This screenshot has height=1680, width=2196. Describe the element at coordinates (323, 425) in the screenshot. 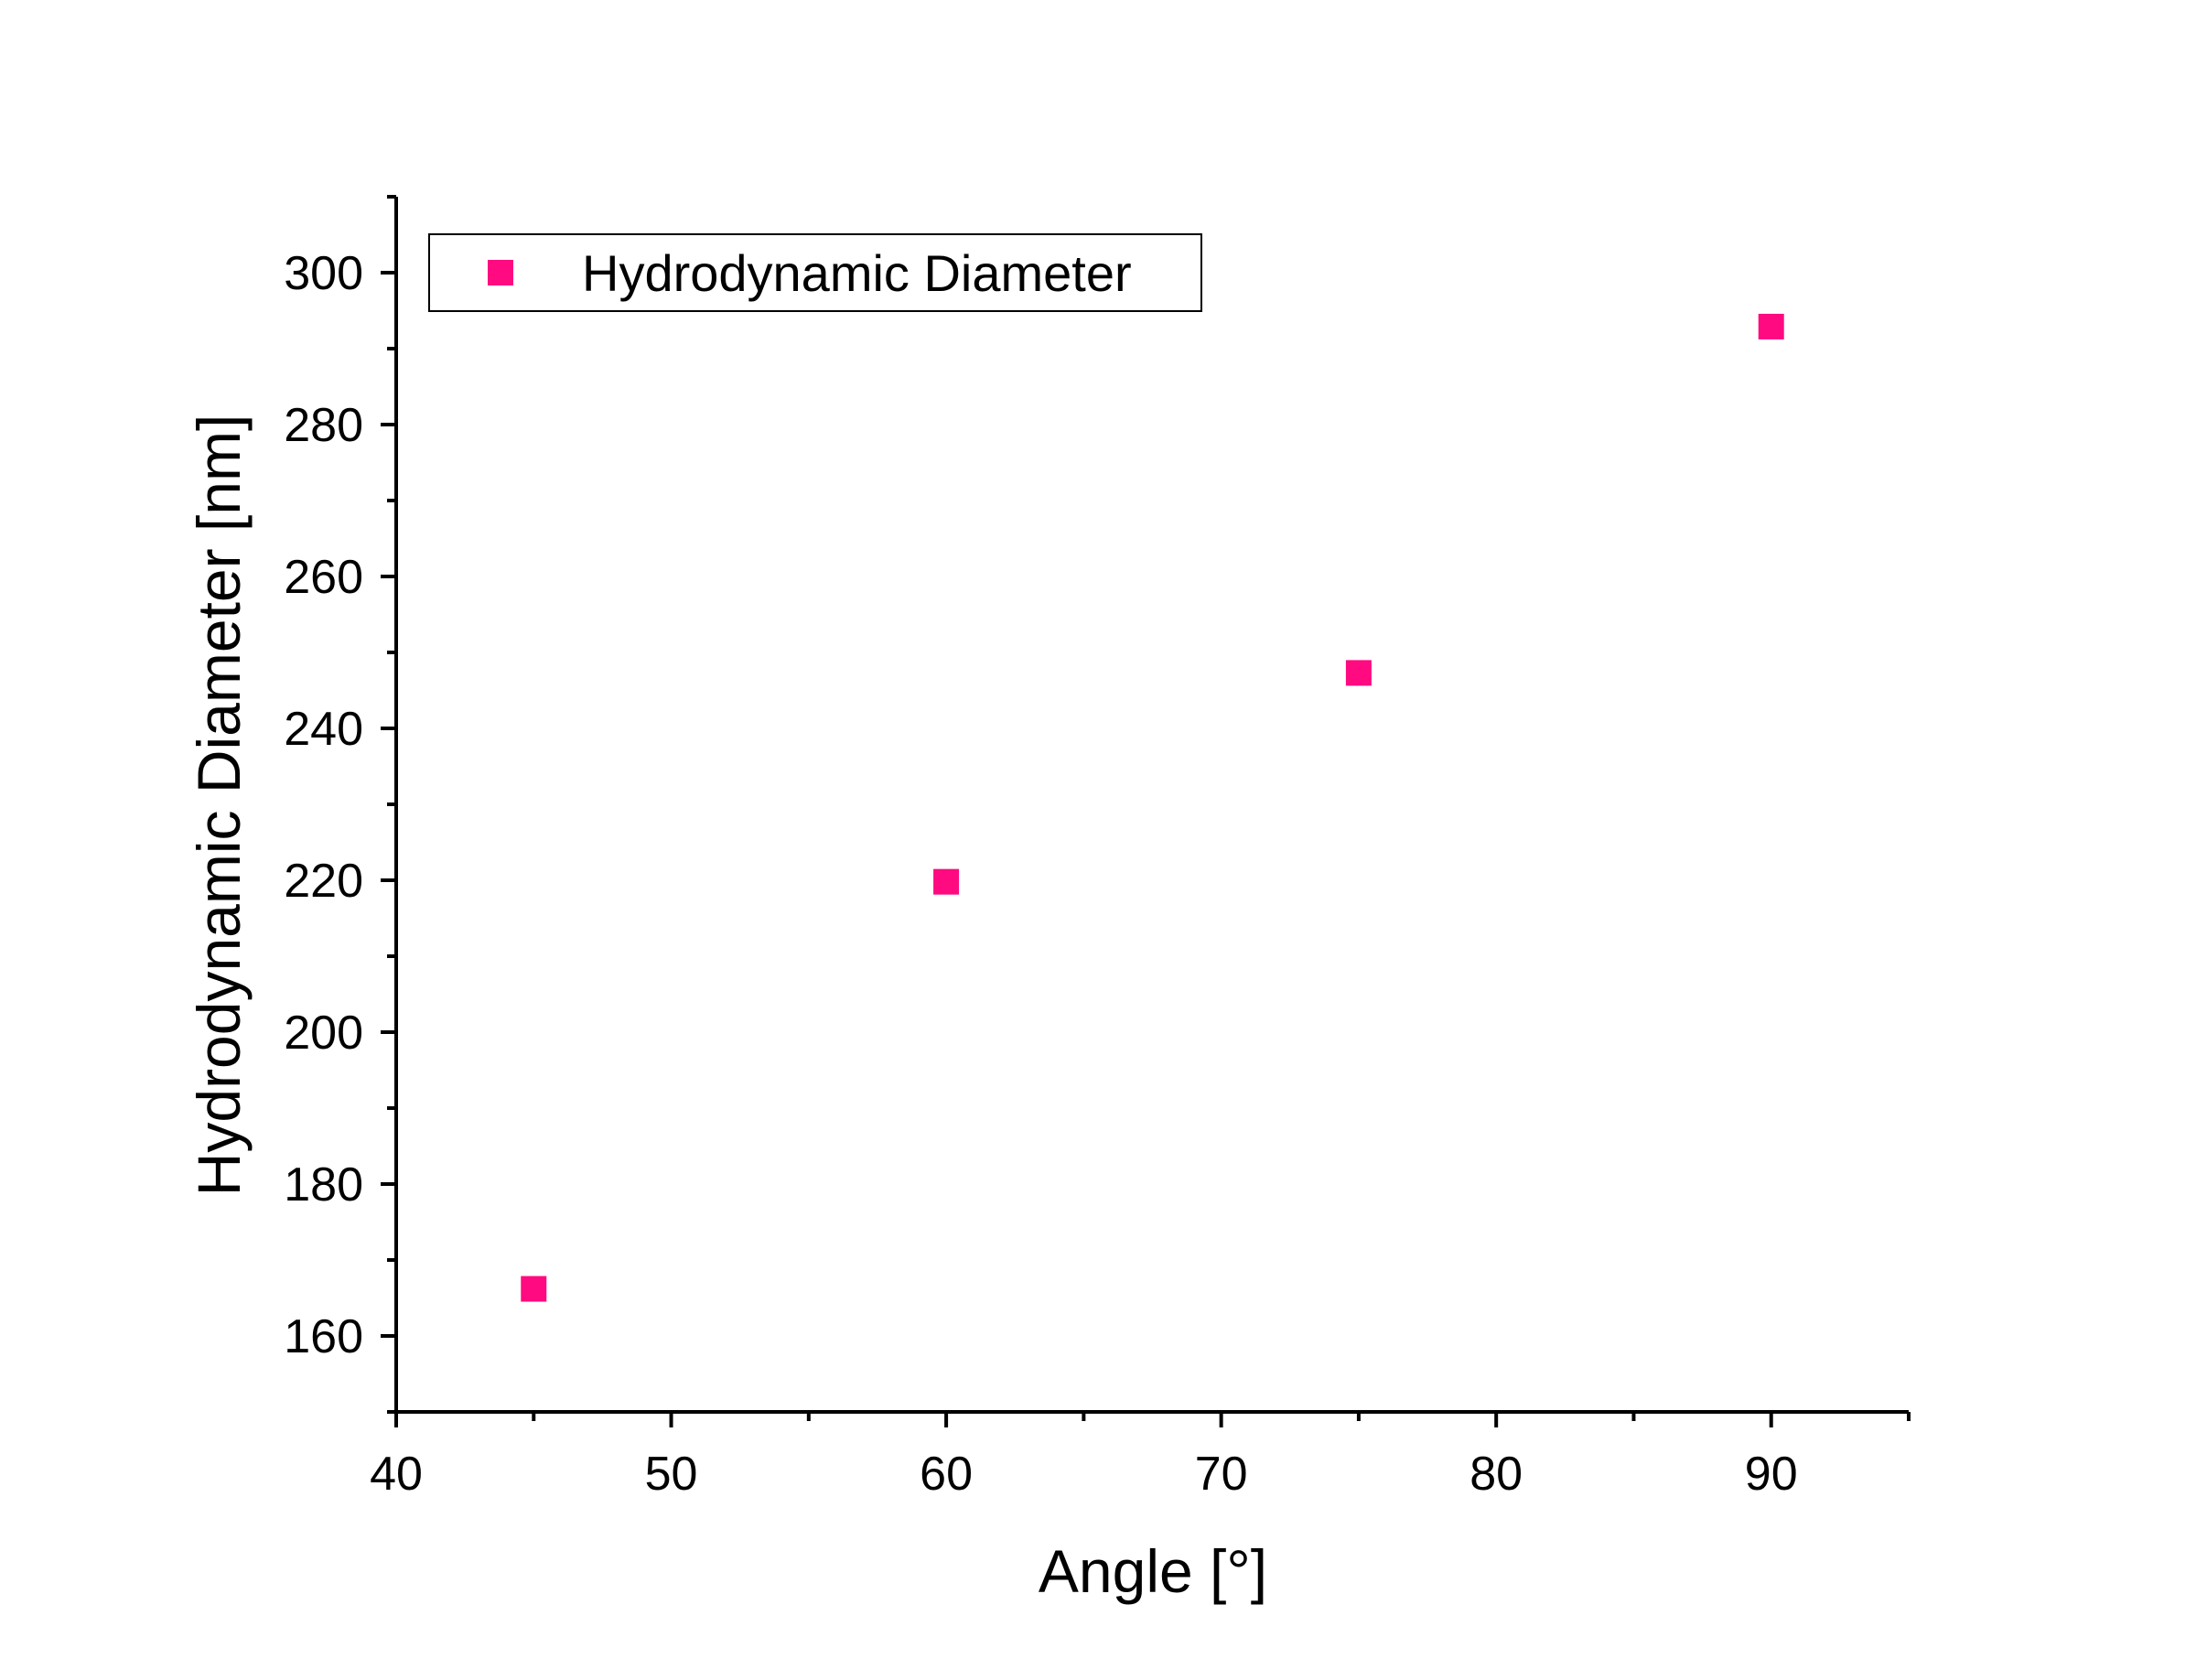

I see `y-tick-label: 280` at that location.